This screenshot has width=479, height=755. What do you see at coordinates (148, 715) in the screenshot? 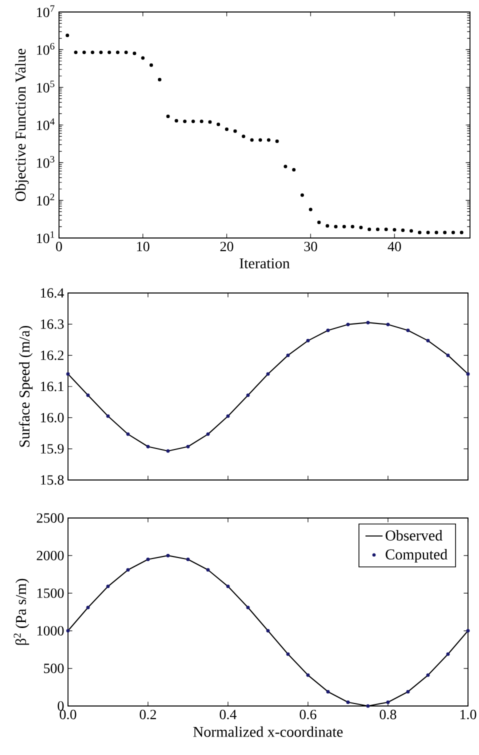
I see `x-tick-label: 0.2` at bounding box center [148, 715].